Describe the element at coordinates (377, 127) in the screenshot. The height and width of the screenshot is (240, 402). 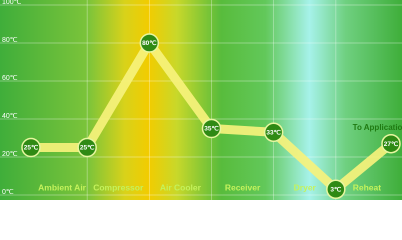
I see `annotation: To Application` at that location.